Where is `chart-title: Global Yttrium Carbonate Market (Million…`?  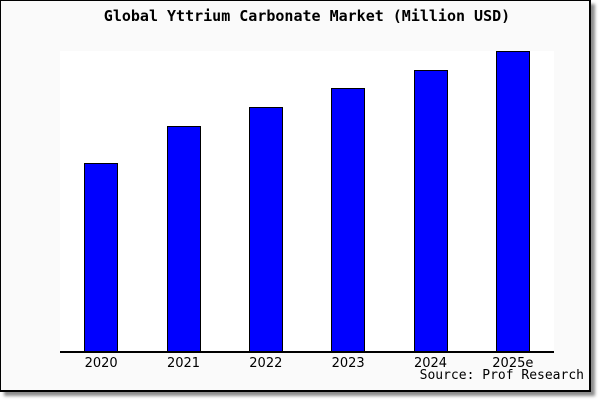
chart-title: Global Yttrium Carbonate Market (Million… is located at coordinates (307, 16).